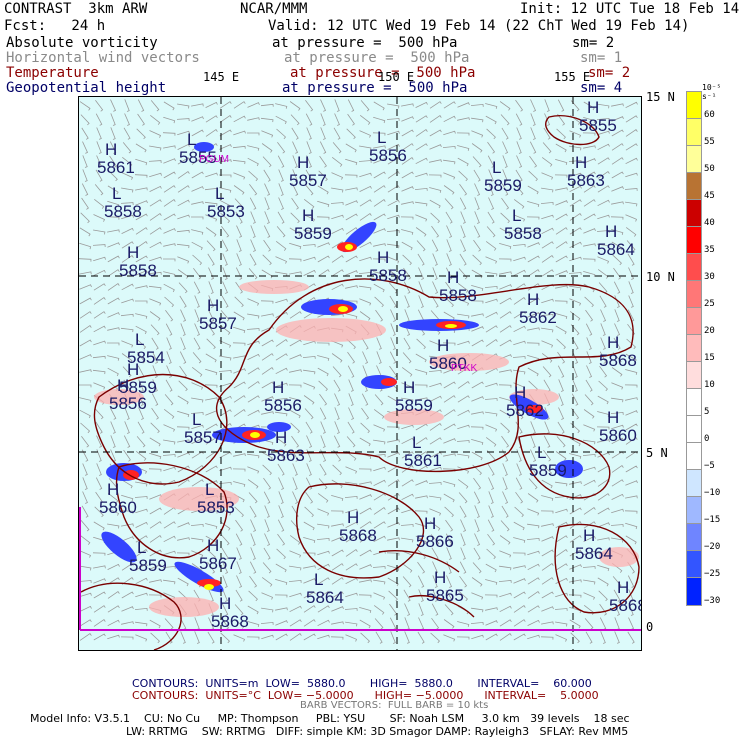 This screenshot has height=740, width=740. What do you see at coordinates (103, 58) in the screenshot?
I see `field-name: Horizontal wind vectors` at bounding box center [103, 58].